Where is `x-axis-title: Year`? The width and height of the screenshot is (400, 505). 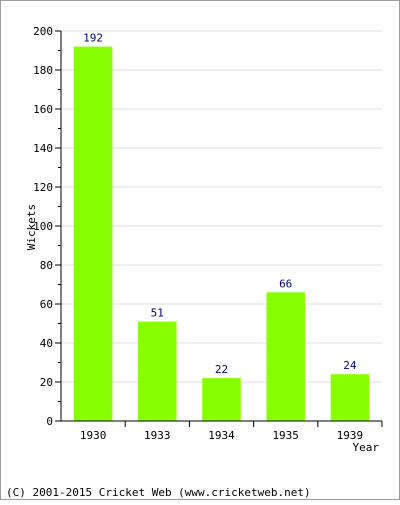
x-axis-title: Year is located at coordinates (366, 447).